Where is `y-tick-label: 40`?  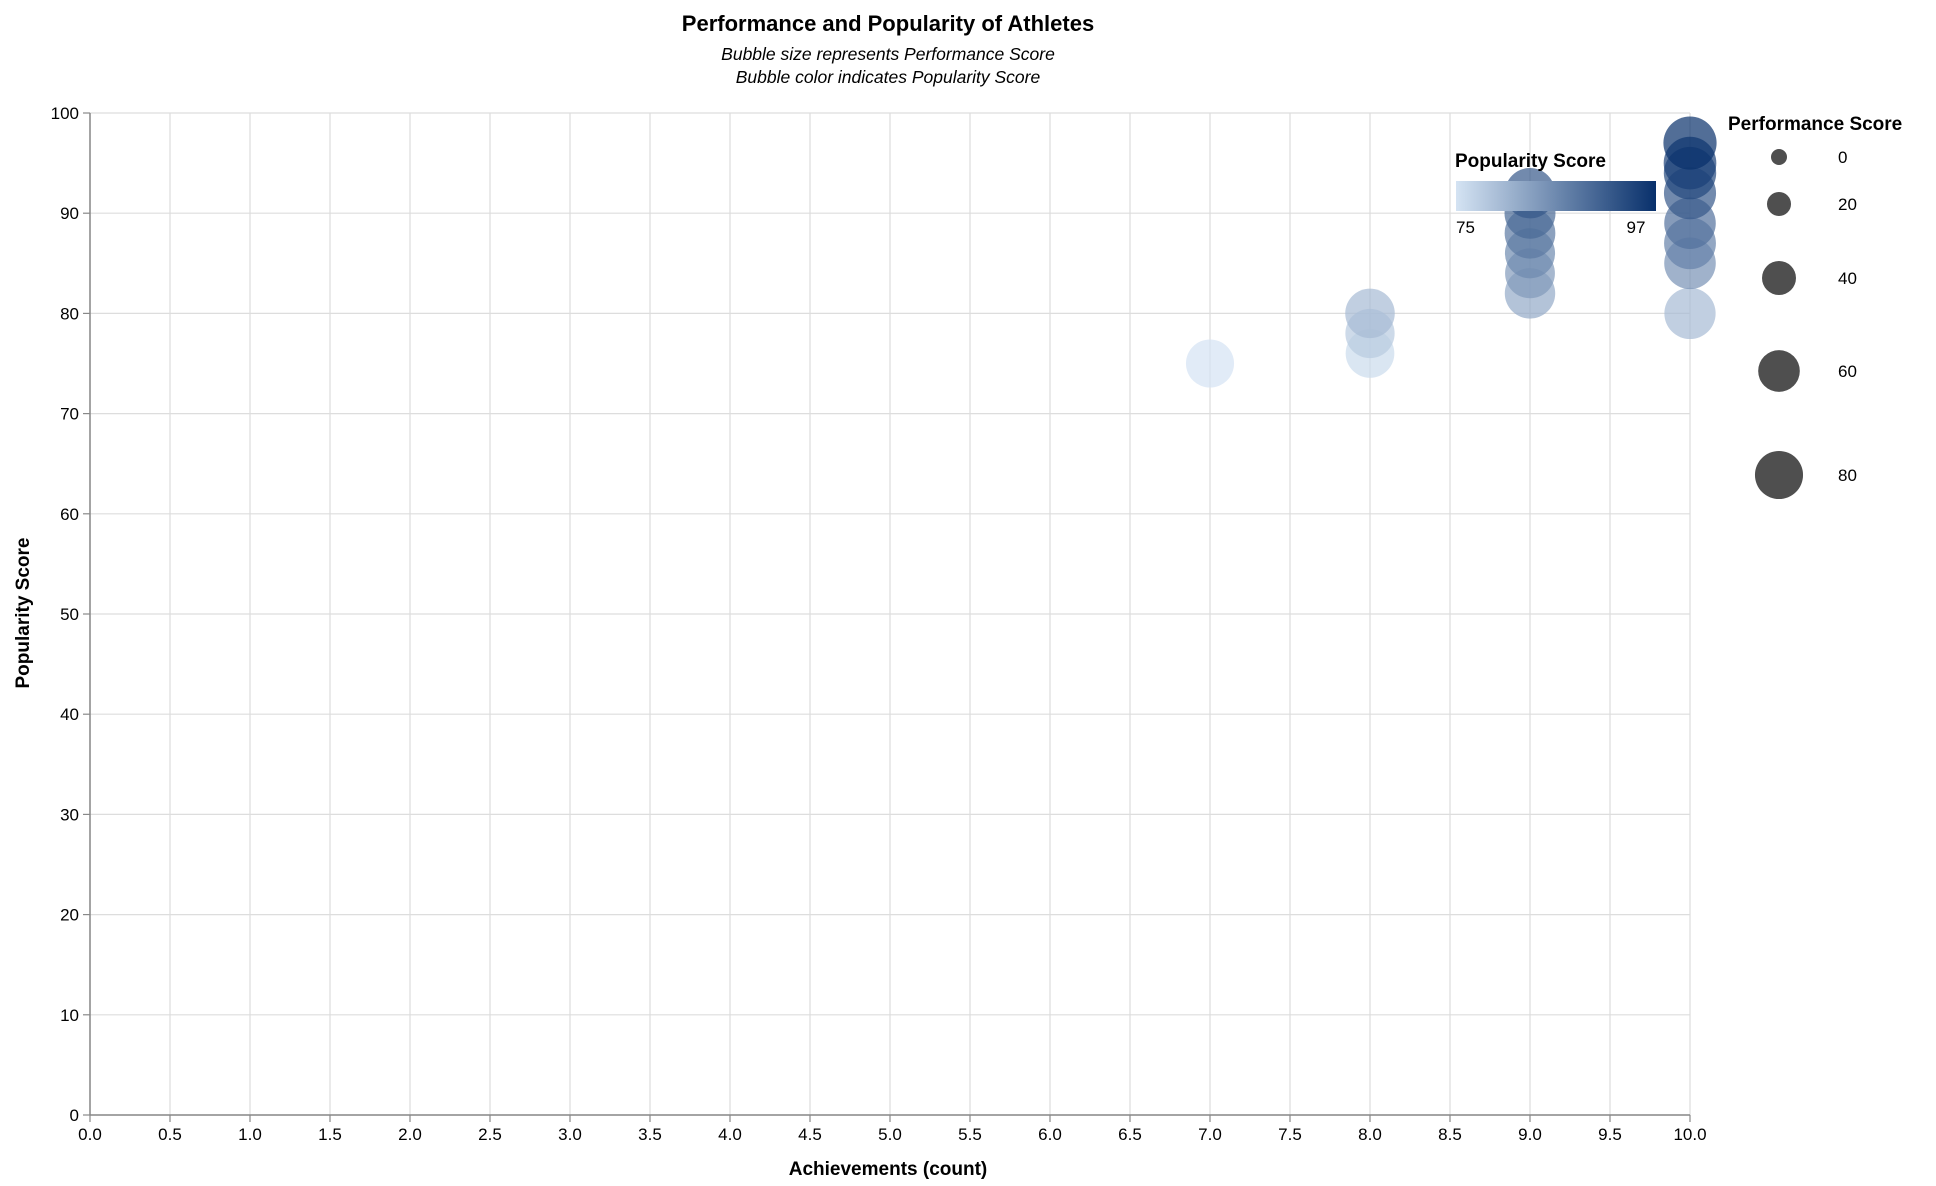
y-tick-label: 40 is located at coordinates (69, 714).